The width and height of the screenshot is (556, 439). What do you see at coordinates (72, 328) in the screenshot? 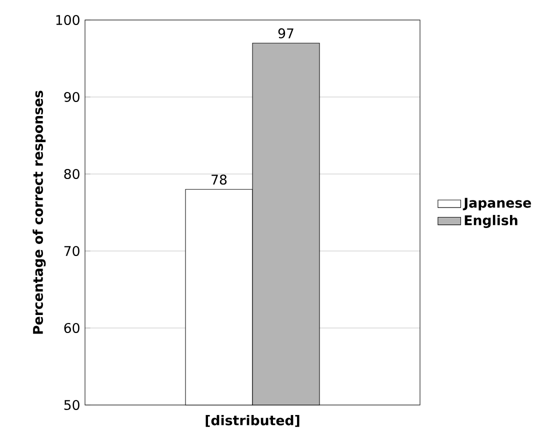
I see `y-tick-label: 60` at bounding box center [72, 328].